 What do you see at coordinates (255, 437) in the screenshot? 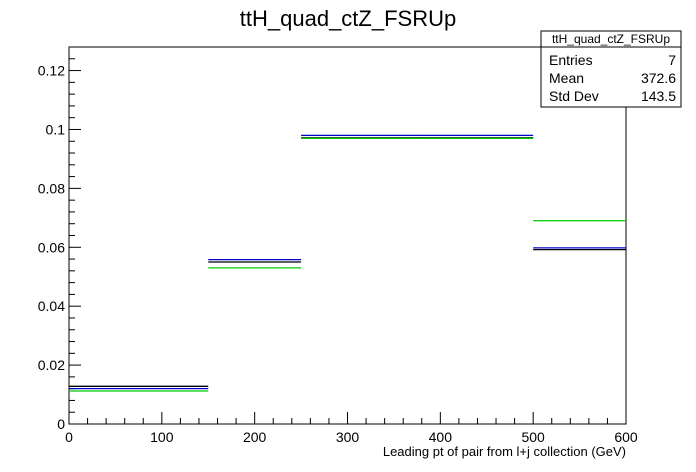
I see `x-tick-label: 200` at bounding box center [255, 437].